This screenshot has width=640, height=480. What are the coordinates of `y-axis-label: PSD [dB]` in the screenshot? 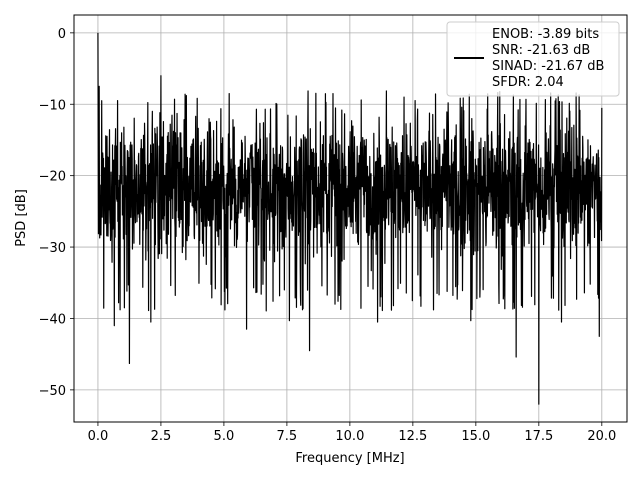 It's located at (21, 218).